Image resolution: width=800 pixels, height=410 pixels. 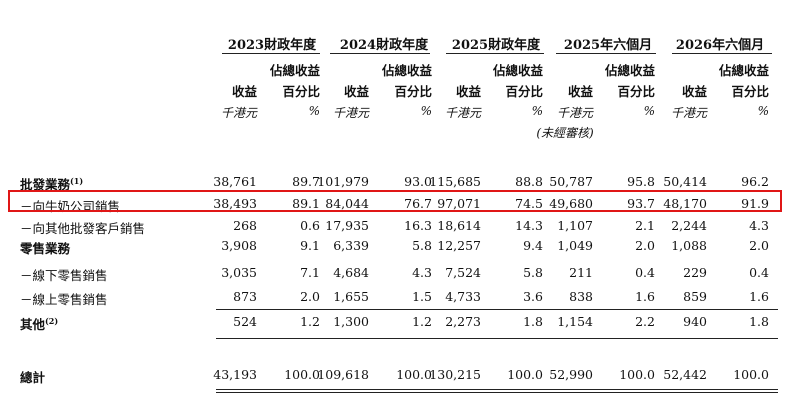 What do you see at coordinates (245, 225) in the screenshot?
I see `table-cell: 268` at bounding box center [245, 225].